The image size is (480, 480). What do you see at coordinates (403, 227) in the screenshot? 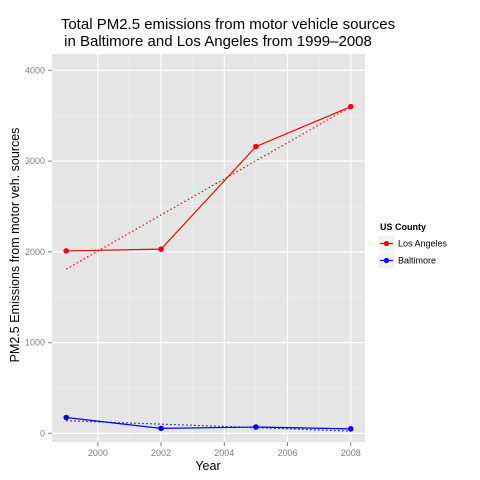
I see `legend-title: US County` at bounding box center [403, 227].